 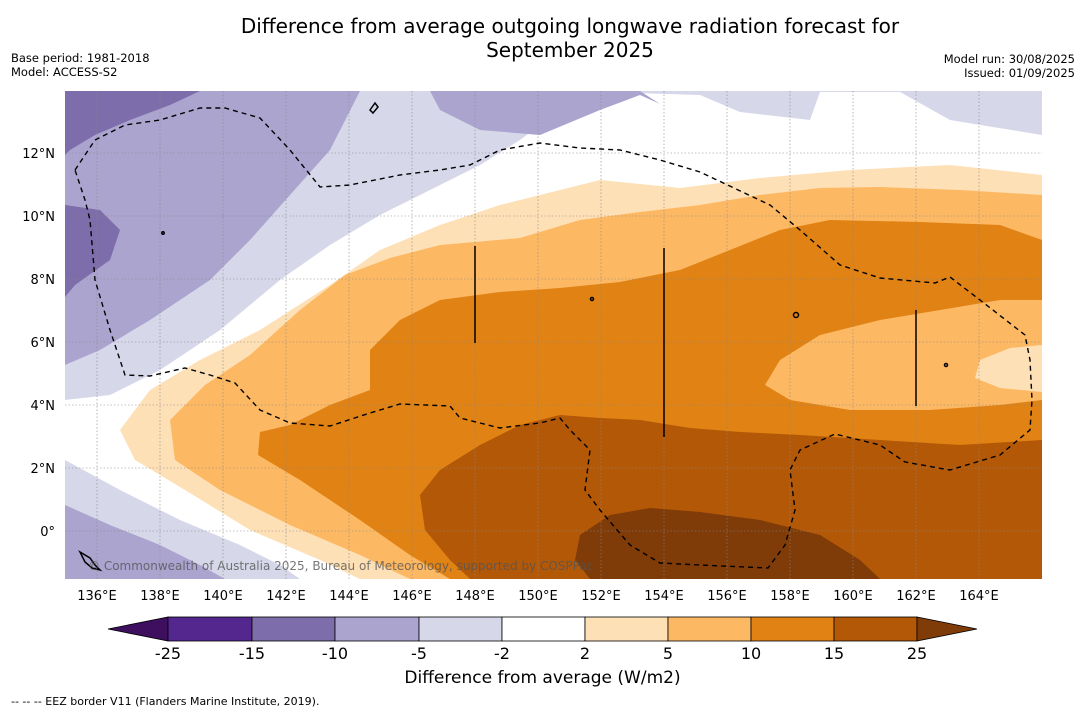 What do you see at coordinates (138, 629) in the screenshot?
I see `colorbar-arrow-left` at bounding box center [138, 629].